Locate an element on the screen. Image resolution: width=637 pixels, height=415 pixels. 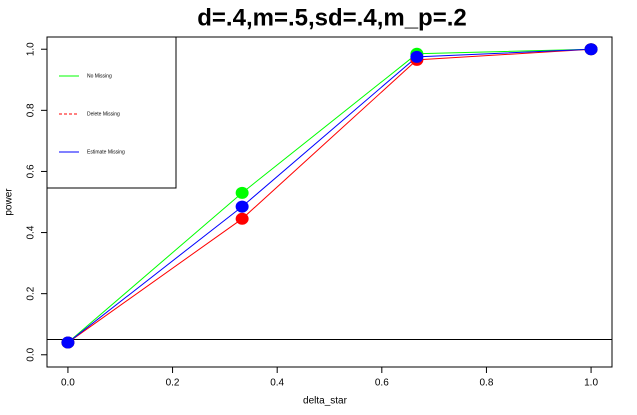
y-tick-label: 0.0 is located at coordinates (31, 354).